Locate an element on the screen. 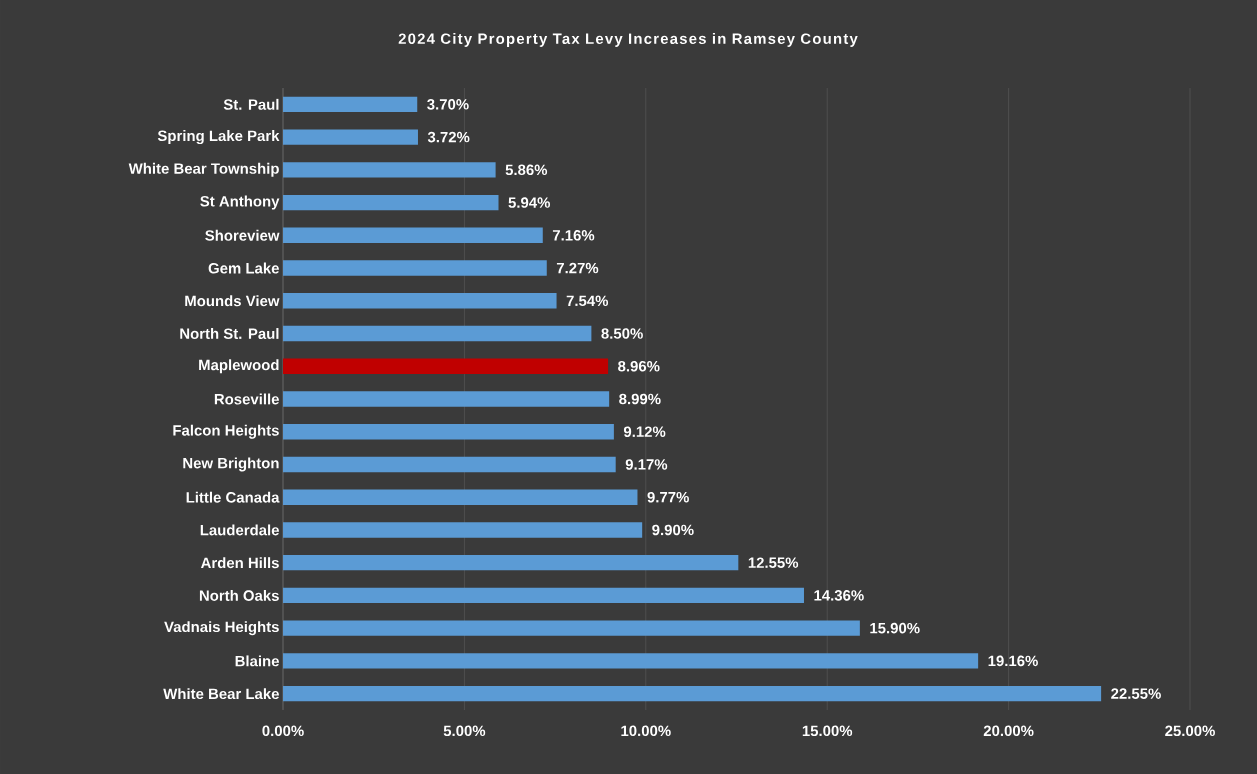 The height and width of the screenshot is (774, 1257). data-label: 15.90% is located at coordinates (895, 628).